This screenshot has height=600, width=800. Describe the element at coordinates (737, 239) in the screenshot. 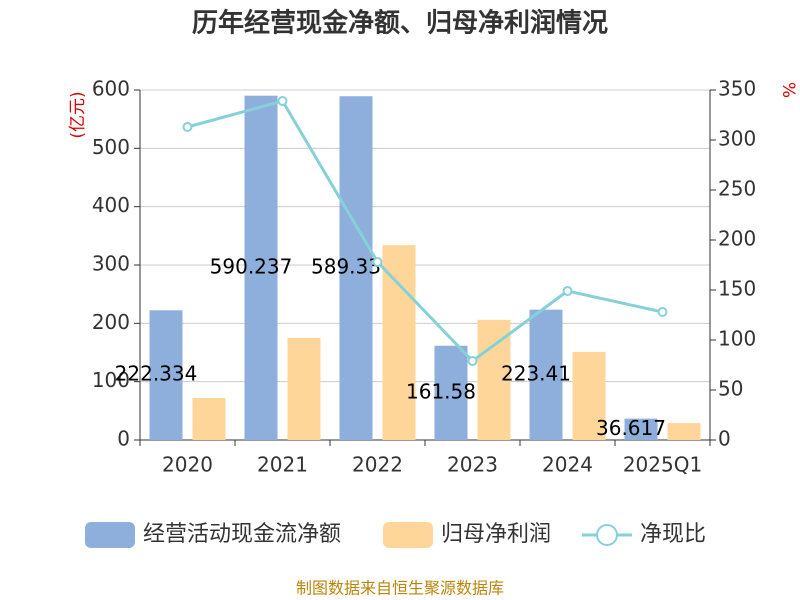

I see `y2-tick-label: 200` at that location.